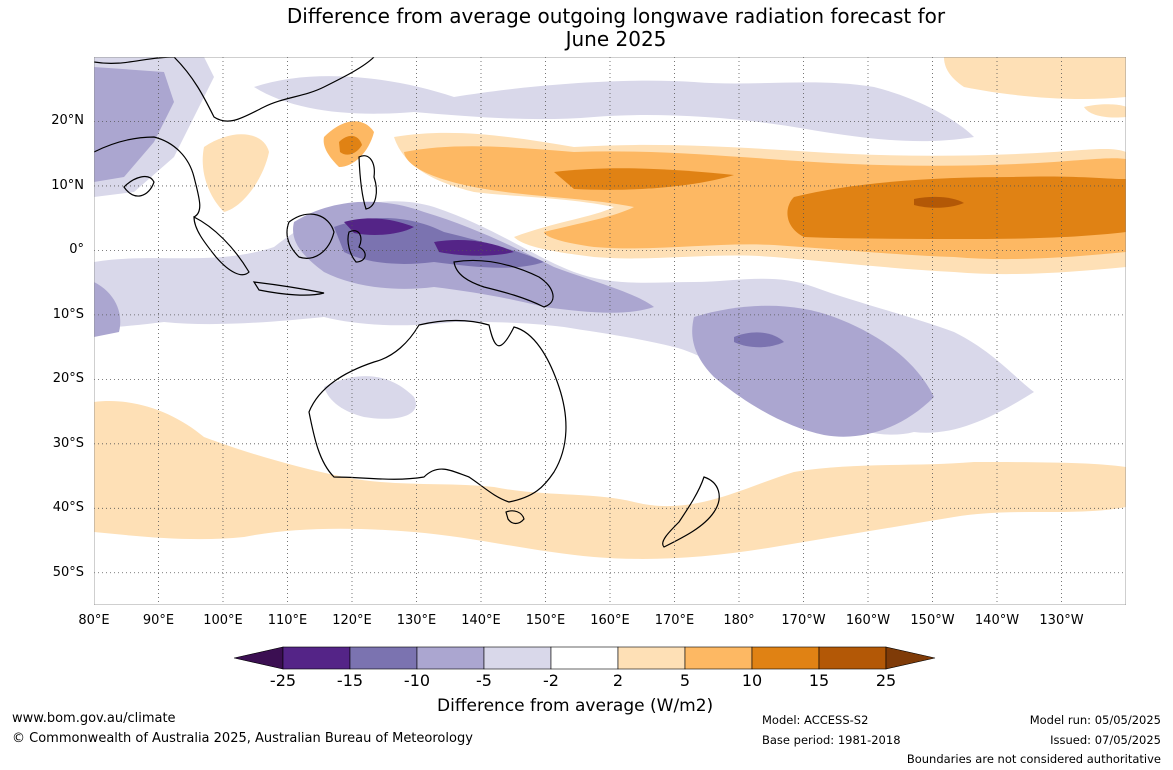 Image resolution: width=1173 pixels, height=770 pixels. Describe the element at coordinates (932, 620) in the screenshot. I see `longitude-label: 150°W` at that location.